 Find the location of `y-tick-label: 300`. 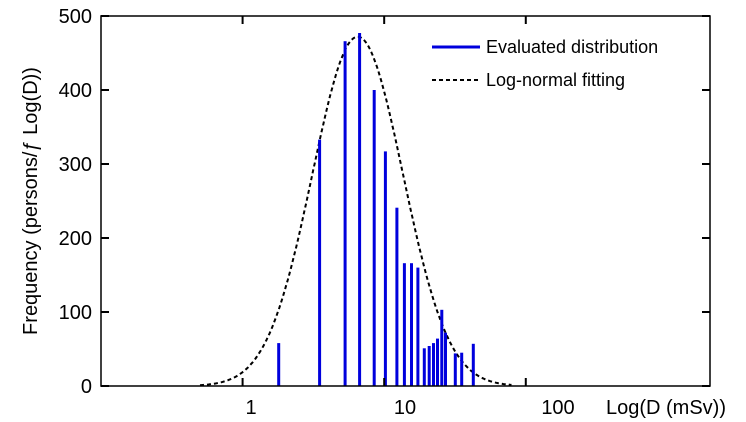

y-tick-label: 300 is located at coordinates (75, 165).